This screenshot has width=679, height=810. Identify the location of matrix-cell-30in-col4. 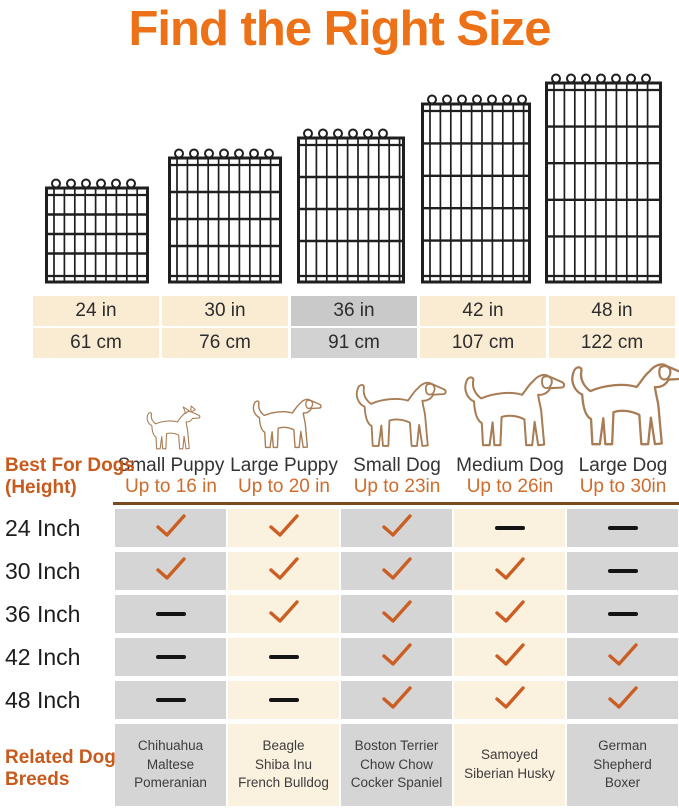
(509, 571).